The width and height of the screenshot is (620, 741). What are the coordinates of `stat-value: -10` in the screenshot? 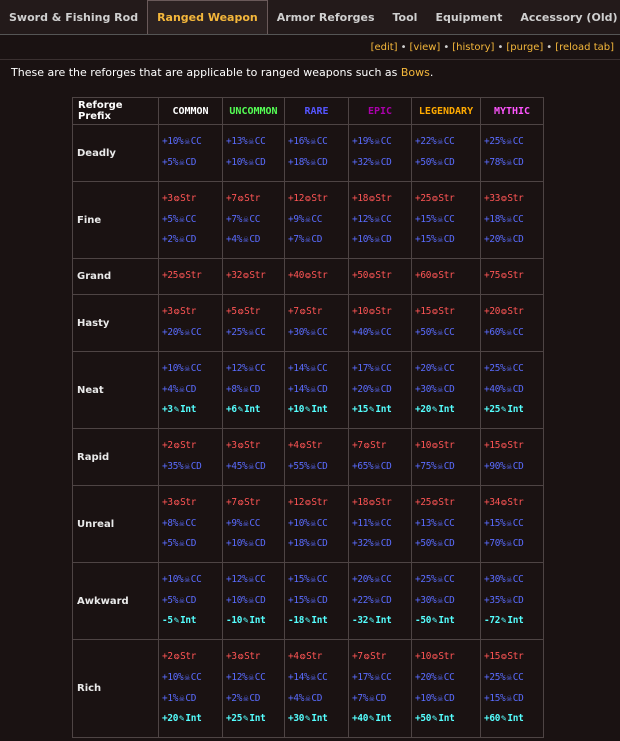 It's located at (234, 621).